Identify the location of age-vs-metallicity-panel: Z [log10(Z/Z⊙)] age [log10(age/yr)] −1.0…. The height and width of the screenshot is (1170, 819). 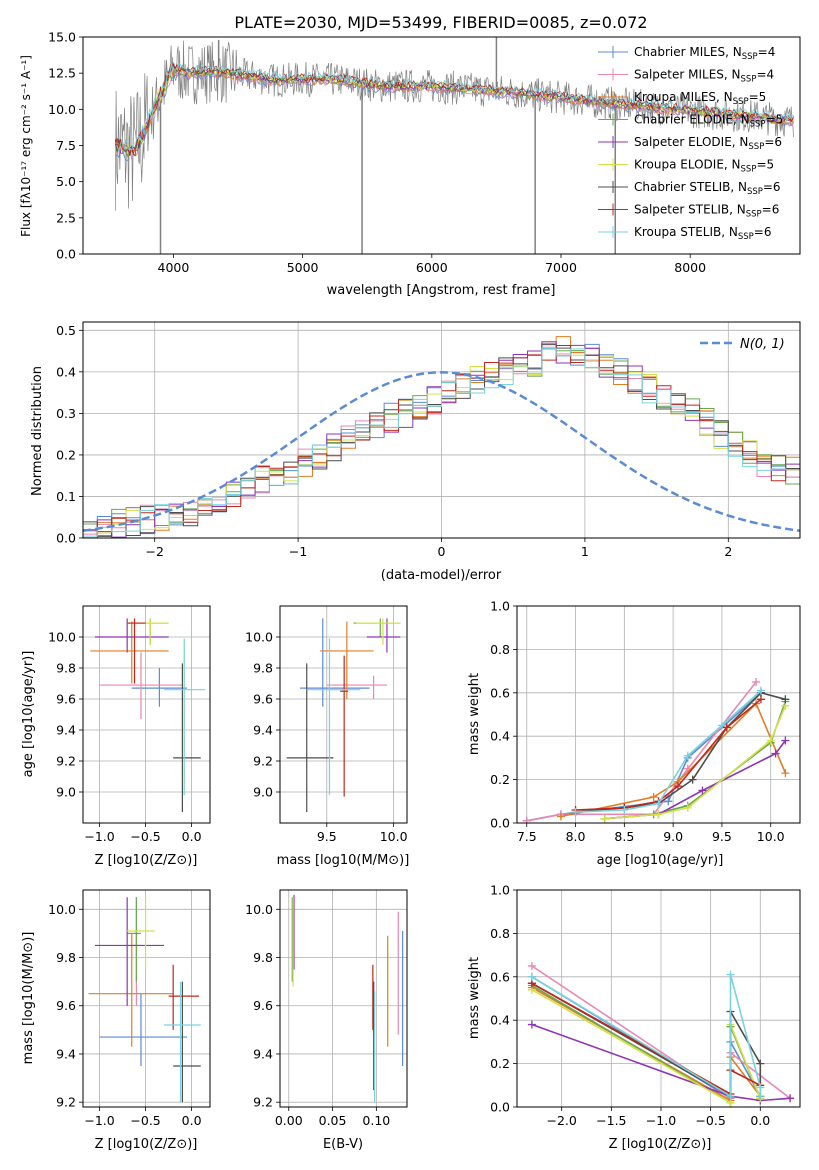
(116, 736).